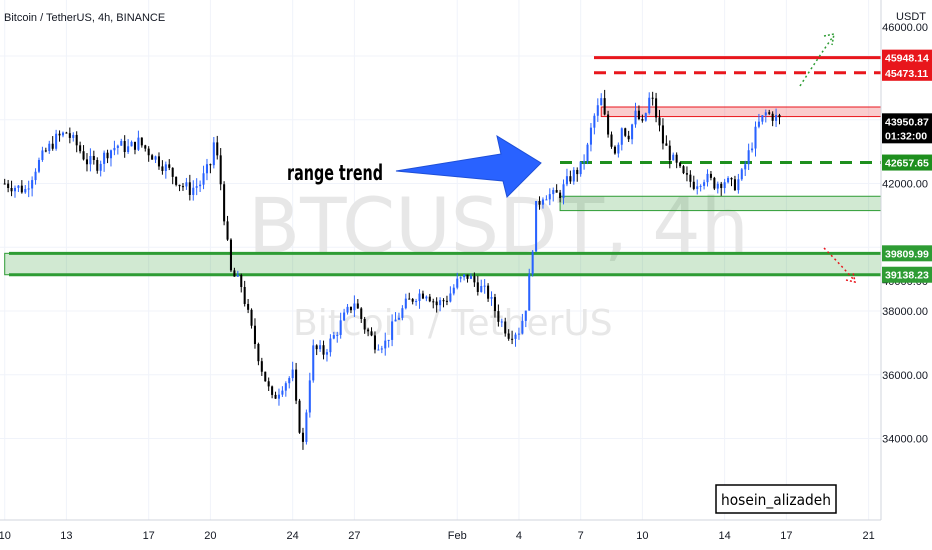 Image resolution: width=932 pixels, height=550 pixels. I want to click on name-watermark: Bitcoin / TetherUS, so click(453, 323).